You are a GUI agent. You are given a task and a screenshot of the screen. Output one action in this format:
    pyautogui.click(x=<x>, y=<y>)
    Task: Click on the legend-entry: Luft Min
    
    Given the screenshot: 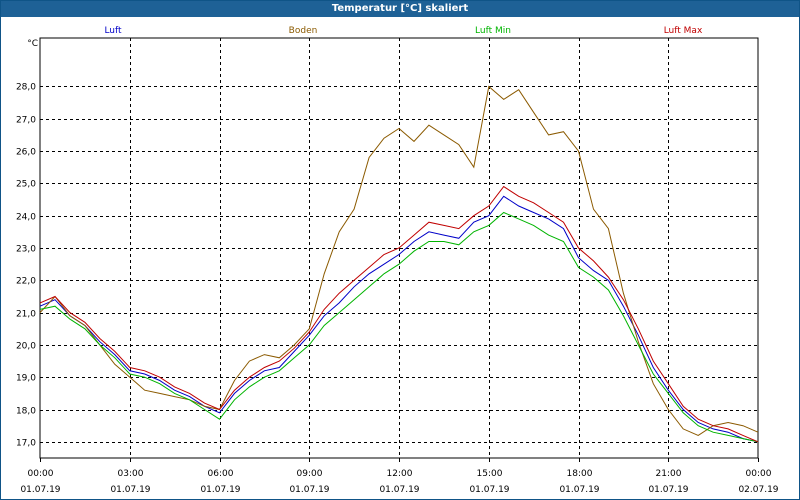 What is the action you would take?
    pyautogui.click(x=493, y=31)
    